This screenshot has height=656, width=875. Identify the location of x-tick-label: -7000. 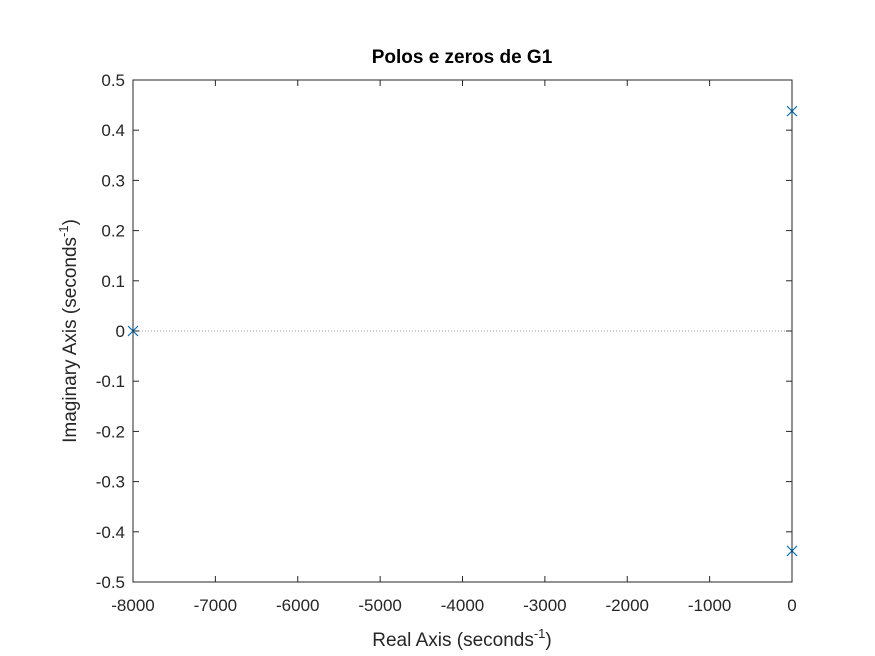
(215, 605).